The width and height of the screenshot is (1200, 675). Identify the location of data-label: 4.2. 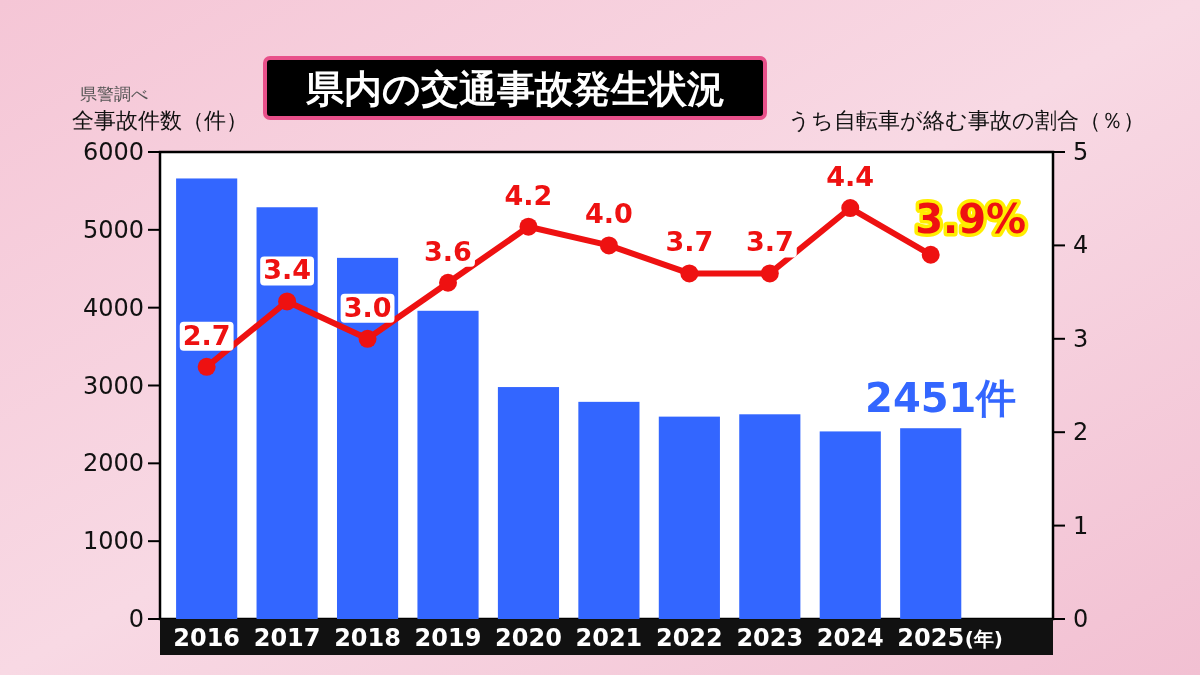
(528, 195).